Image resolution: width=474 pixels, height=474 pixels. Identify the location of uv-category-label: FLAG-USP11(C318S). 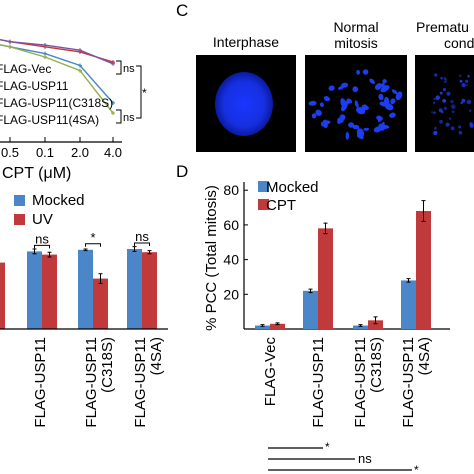
(99, 382).